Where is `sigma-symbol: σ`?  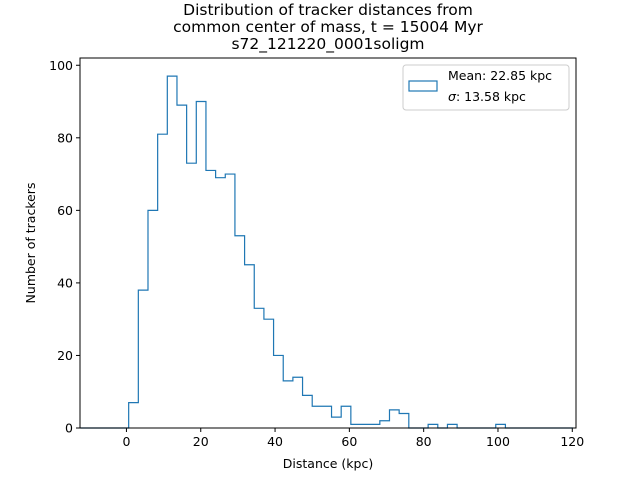 sigma-symbol: σ is located at coordinates (452, 96).